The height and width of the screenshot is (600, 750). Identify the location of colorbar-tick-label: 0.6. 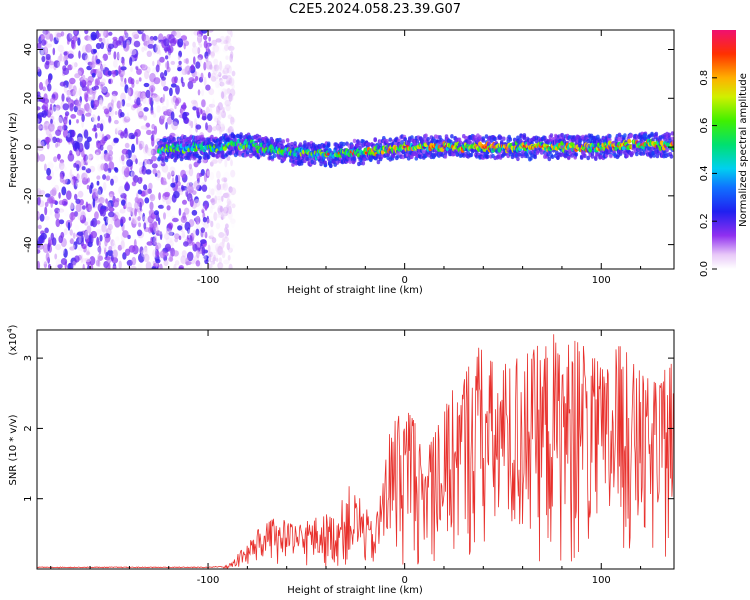
(704, 126).